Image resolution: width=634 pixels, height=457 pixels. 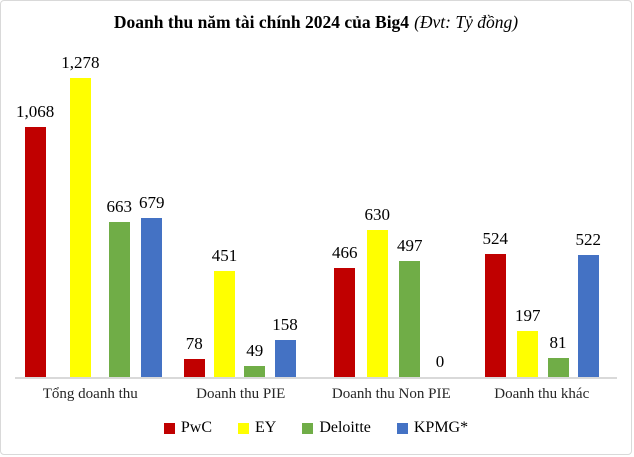 I want to click on bar-value-label: 663, so click(x=119, y=206).